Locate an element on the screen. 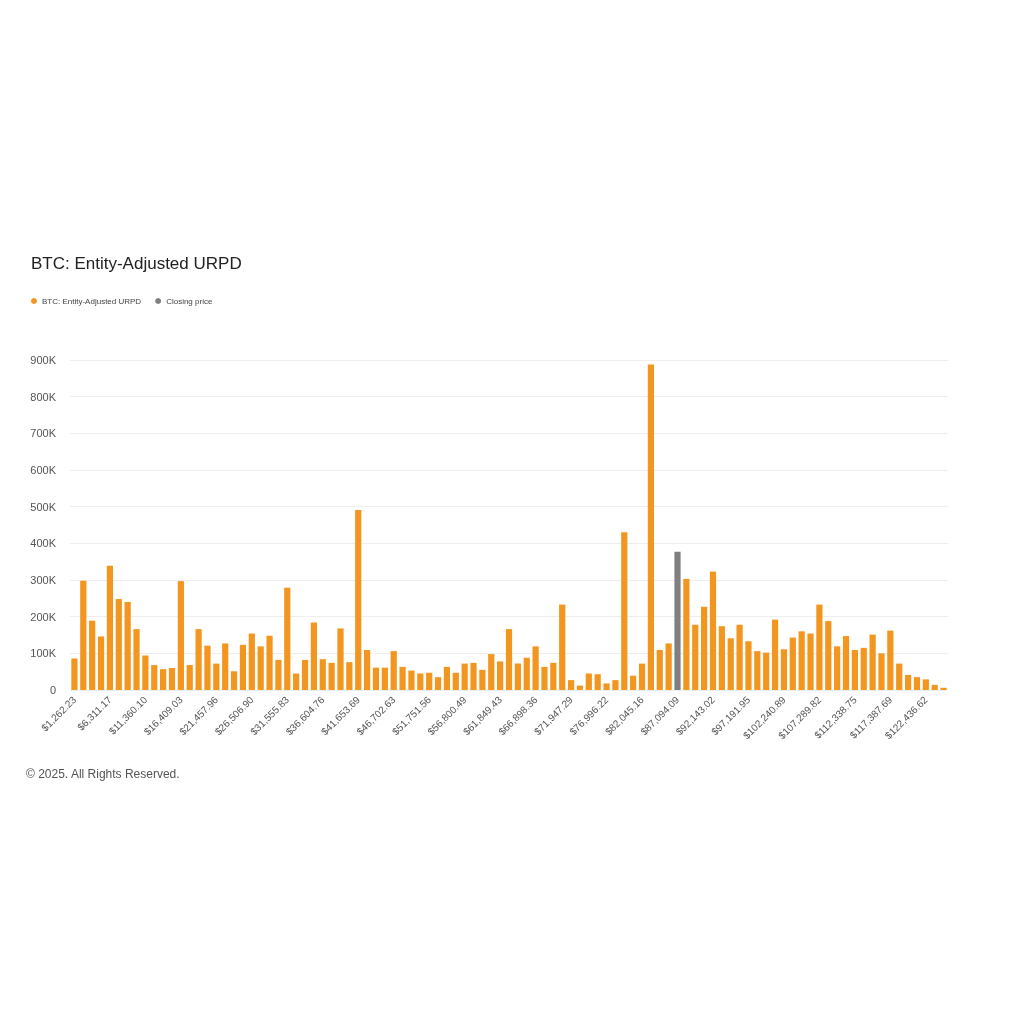 The height and width of the screenshot is (1024, 1024). y-tick-label: 0 is located at coordinates (52, 690).